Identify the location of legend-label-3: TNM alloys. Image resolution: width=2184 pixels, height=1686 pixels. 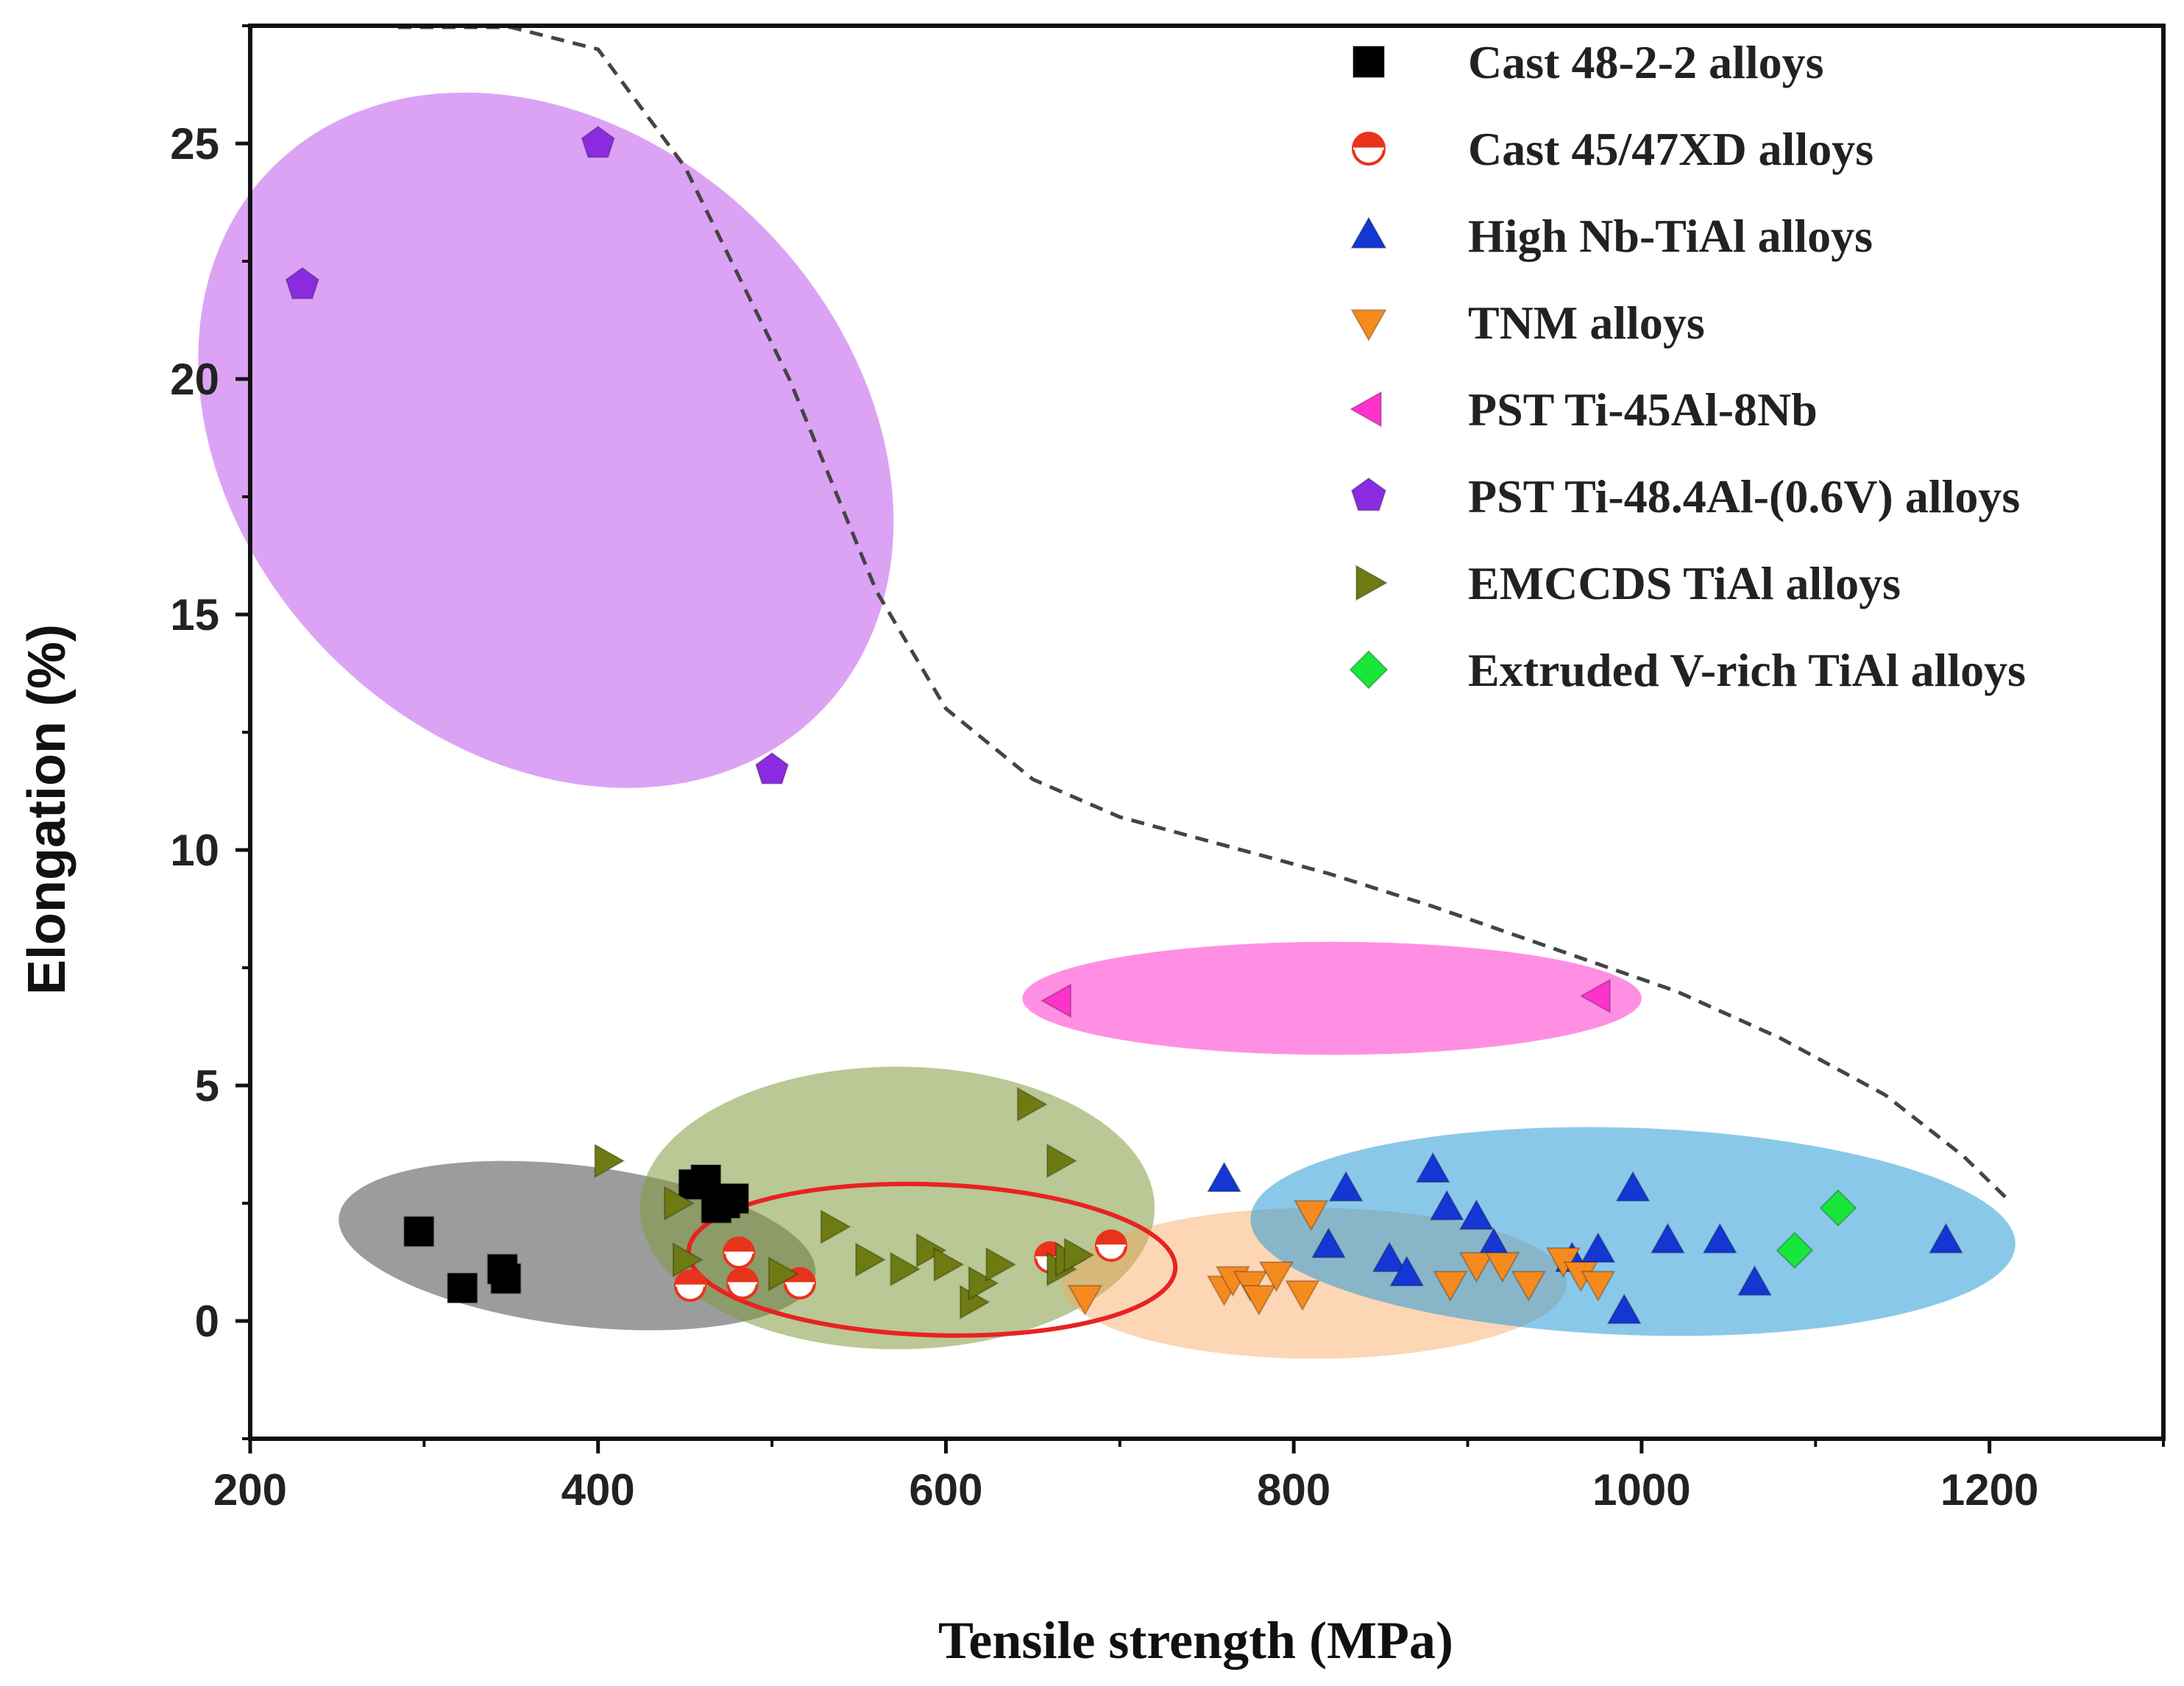
(1586, 323).